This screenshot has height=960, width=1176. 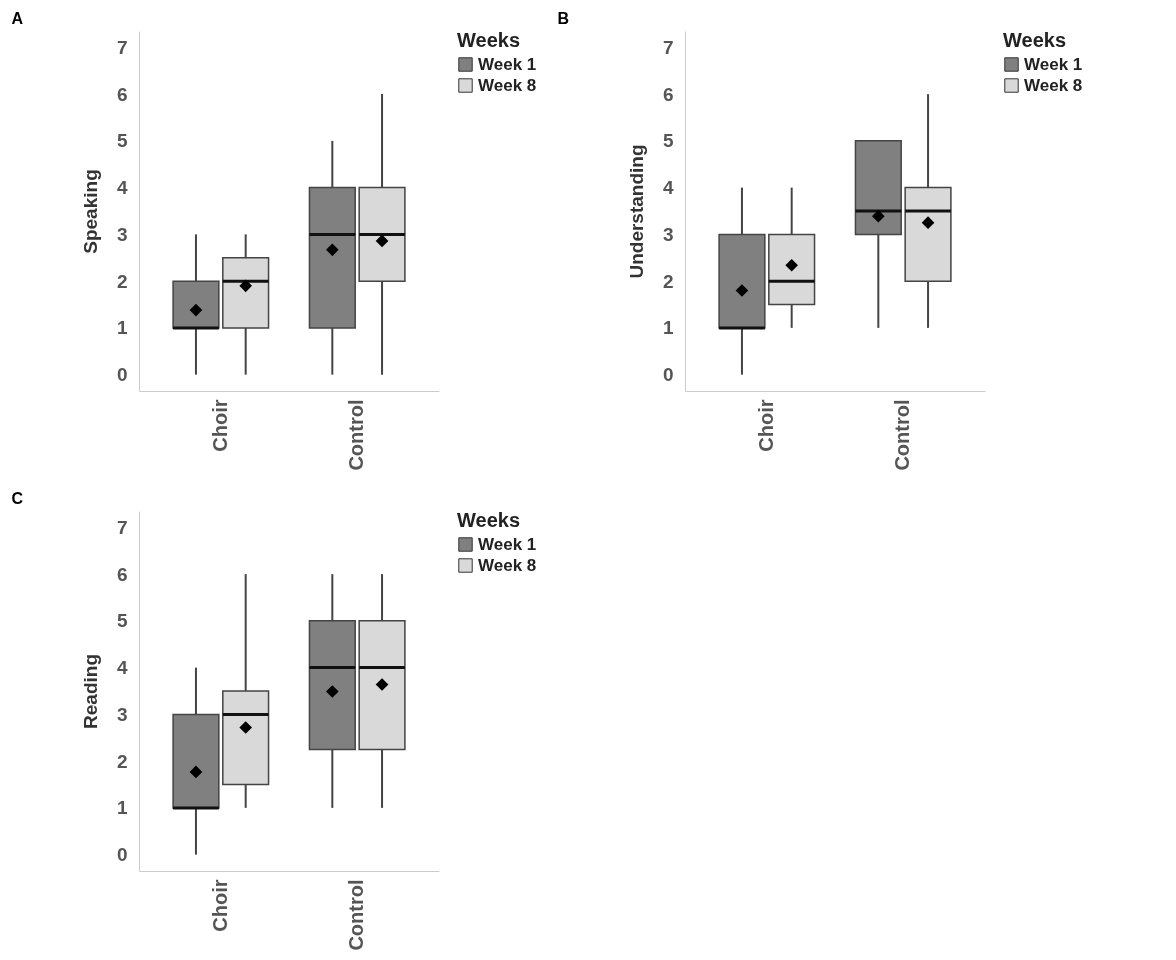 What do you see at coordinates (17, 498) in the screenshot?
I see `chart-title: C` at bounding box center [17, 498].